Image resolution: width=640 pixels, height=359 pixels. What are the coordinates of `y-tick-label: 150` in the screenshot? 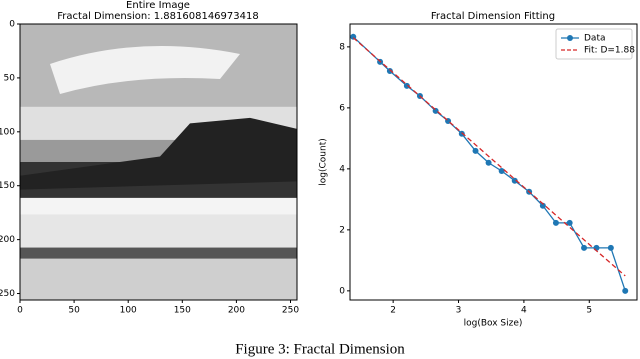 It's located at (7, 186).